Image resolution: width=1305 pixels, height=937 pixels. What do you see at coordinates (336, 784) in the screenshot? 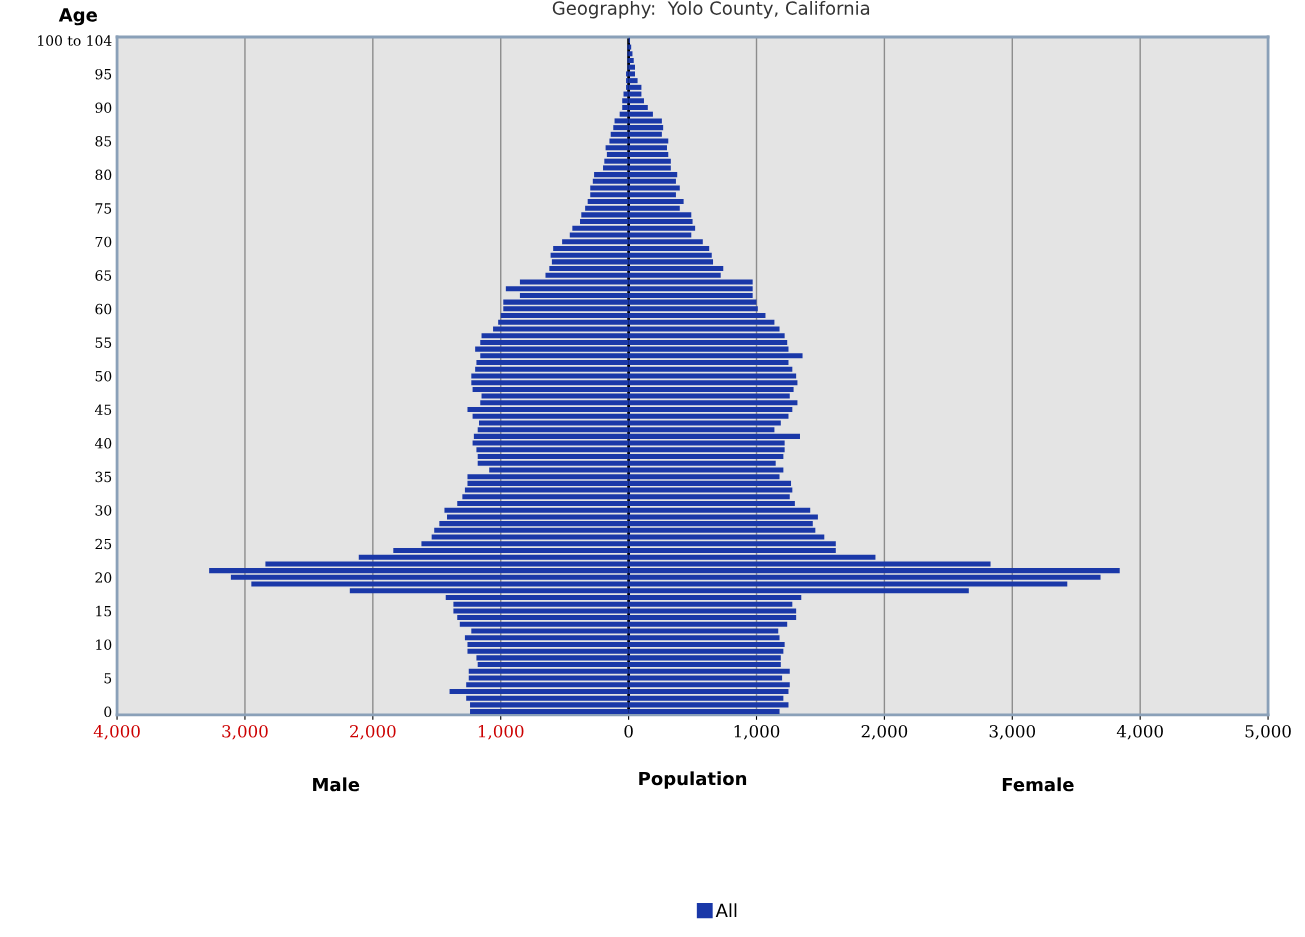
I see `text: Male` at bounding box center [336, 784].